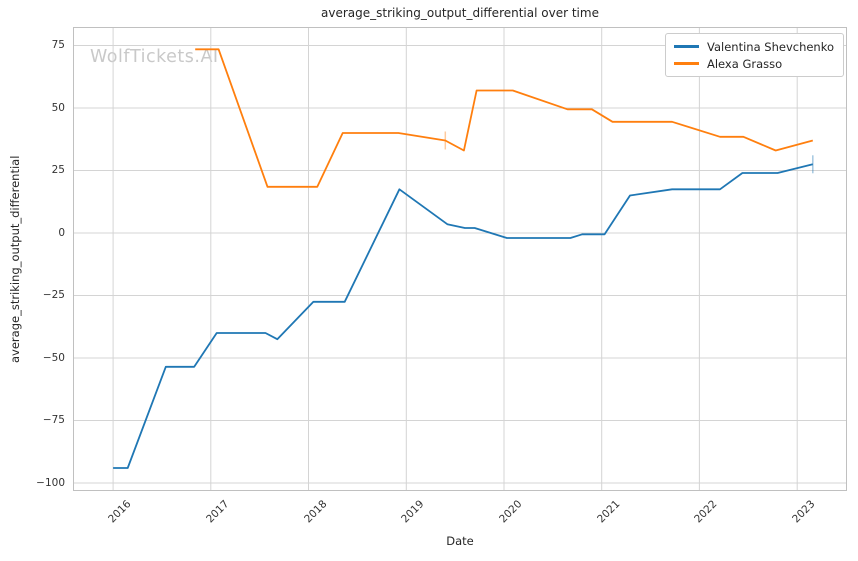 The height and width of the screenshot is (561, 858). I want to click on legend-line-swatch-orange, so click(686, 63).